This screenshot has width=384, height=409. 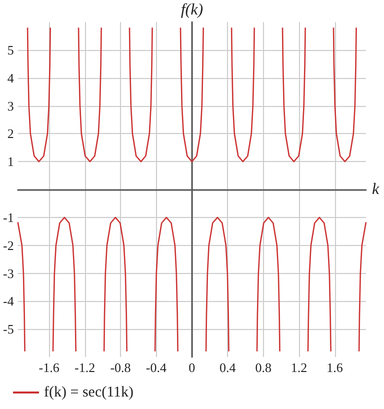 What do you see at coordinates (8, 329) in the screenshot?
I see `y-tick-label: -5` at bounding box center [8, 329].